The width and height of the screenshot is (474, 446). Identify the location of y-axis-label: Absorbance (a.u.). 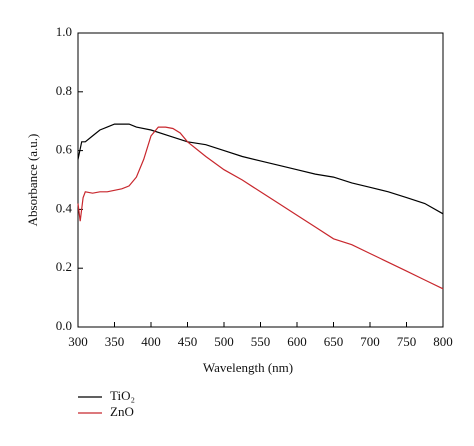
(32, 180).